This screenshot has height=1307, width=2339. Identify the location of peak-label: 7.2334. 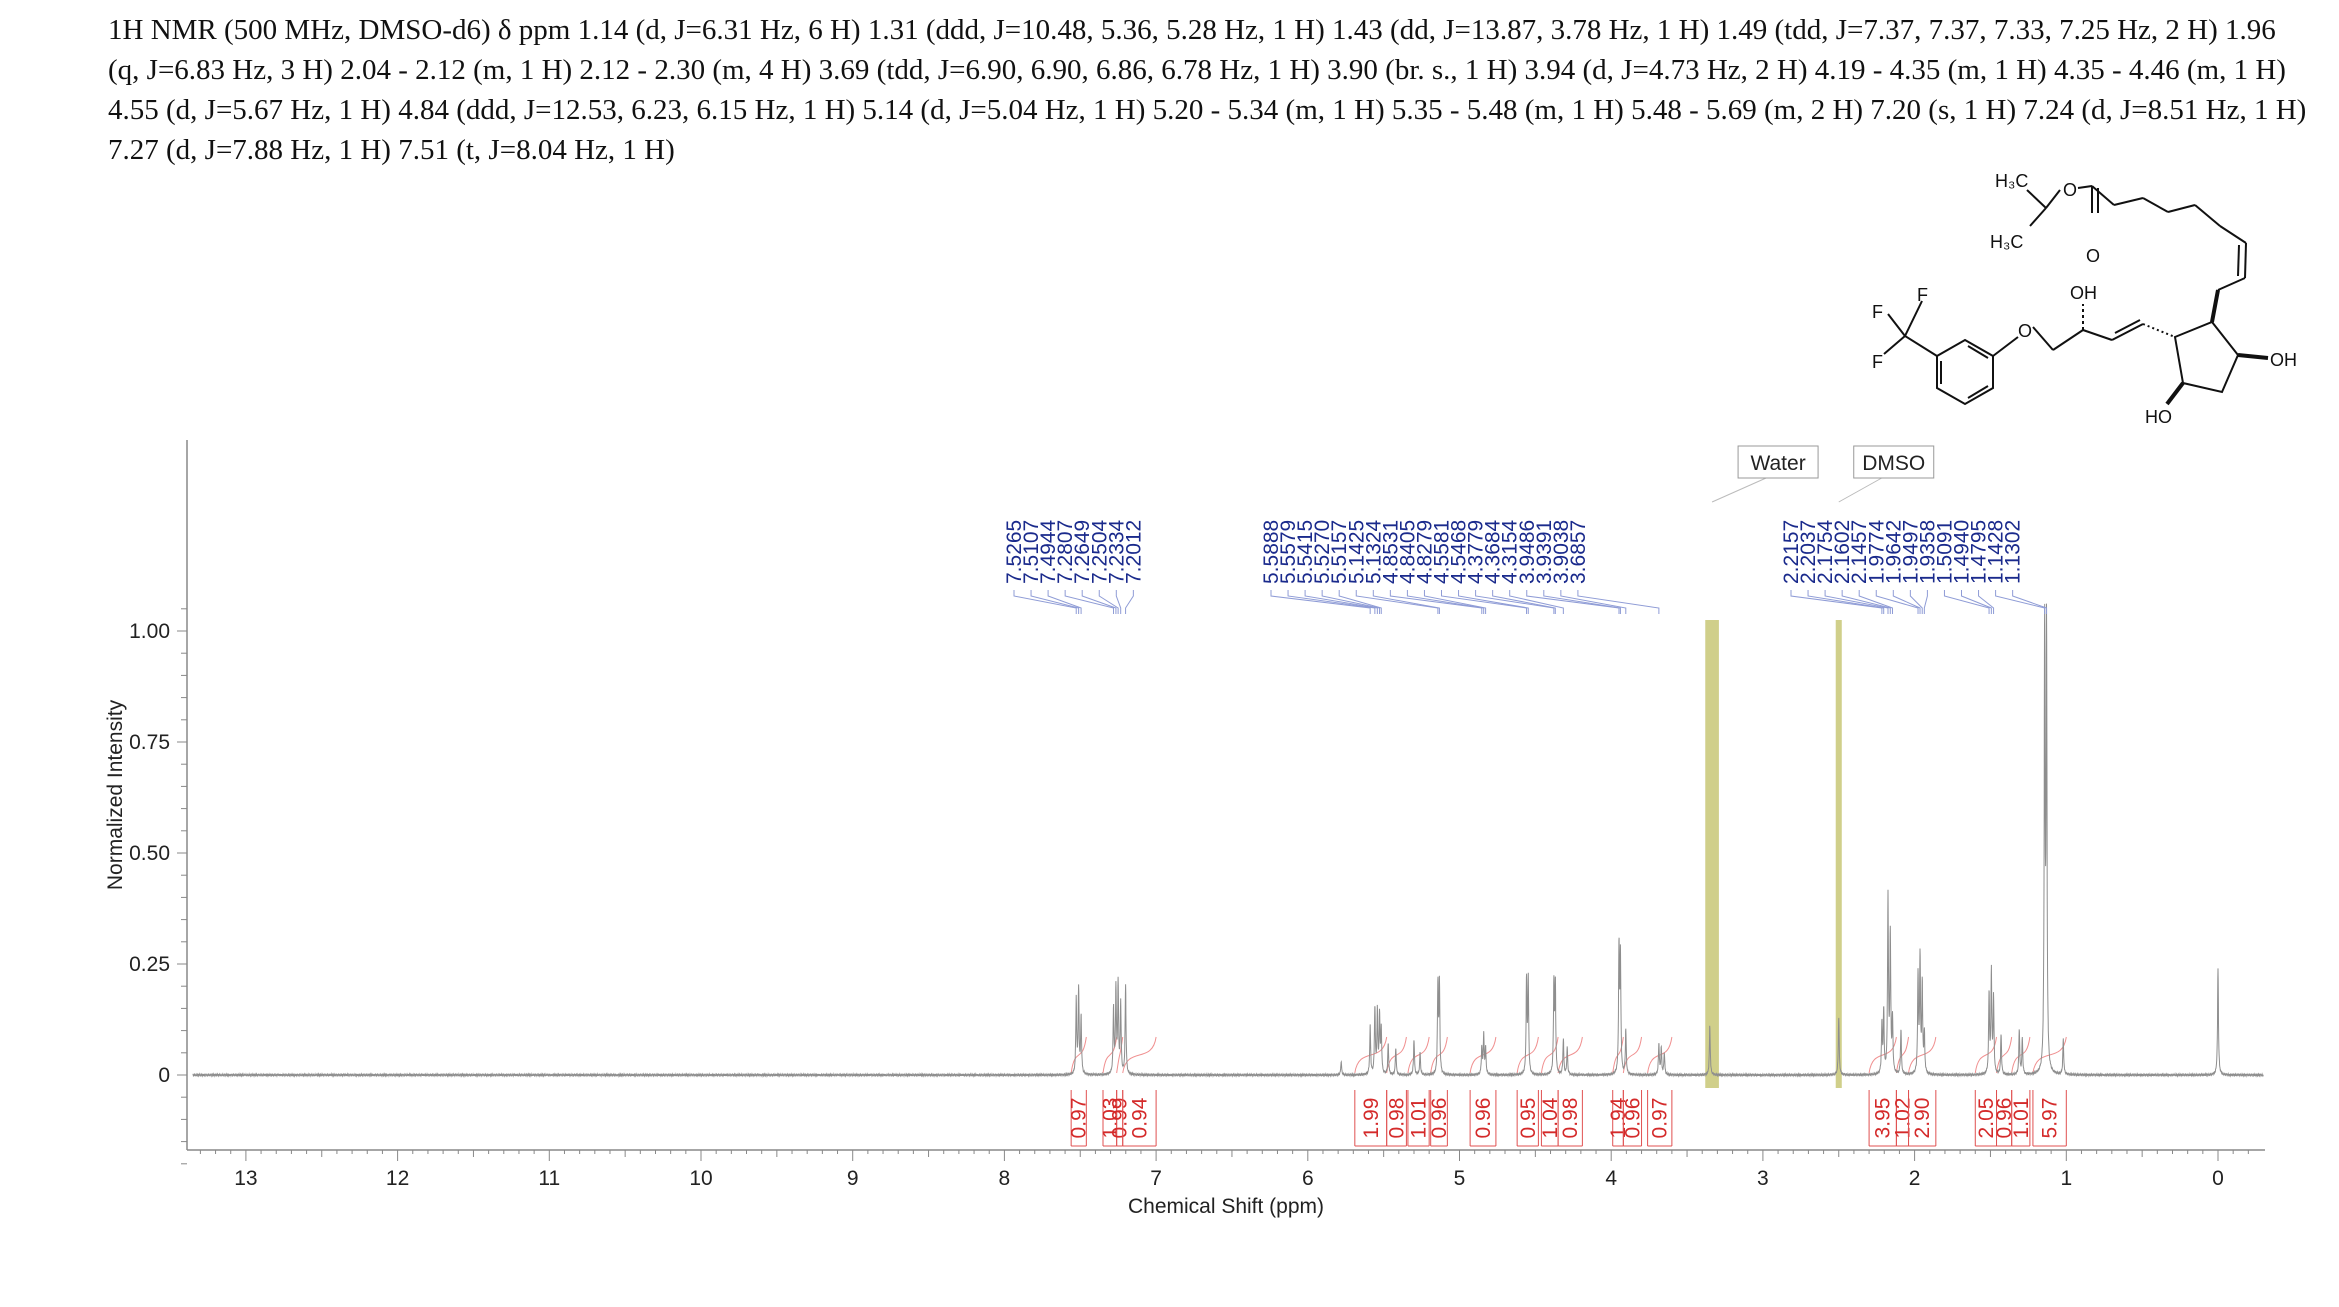
(1116, 551).